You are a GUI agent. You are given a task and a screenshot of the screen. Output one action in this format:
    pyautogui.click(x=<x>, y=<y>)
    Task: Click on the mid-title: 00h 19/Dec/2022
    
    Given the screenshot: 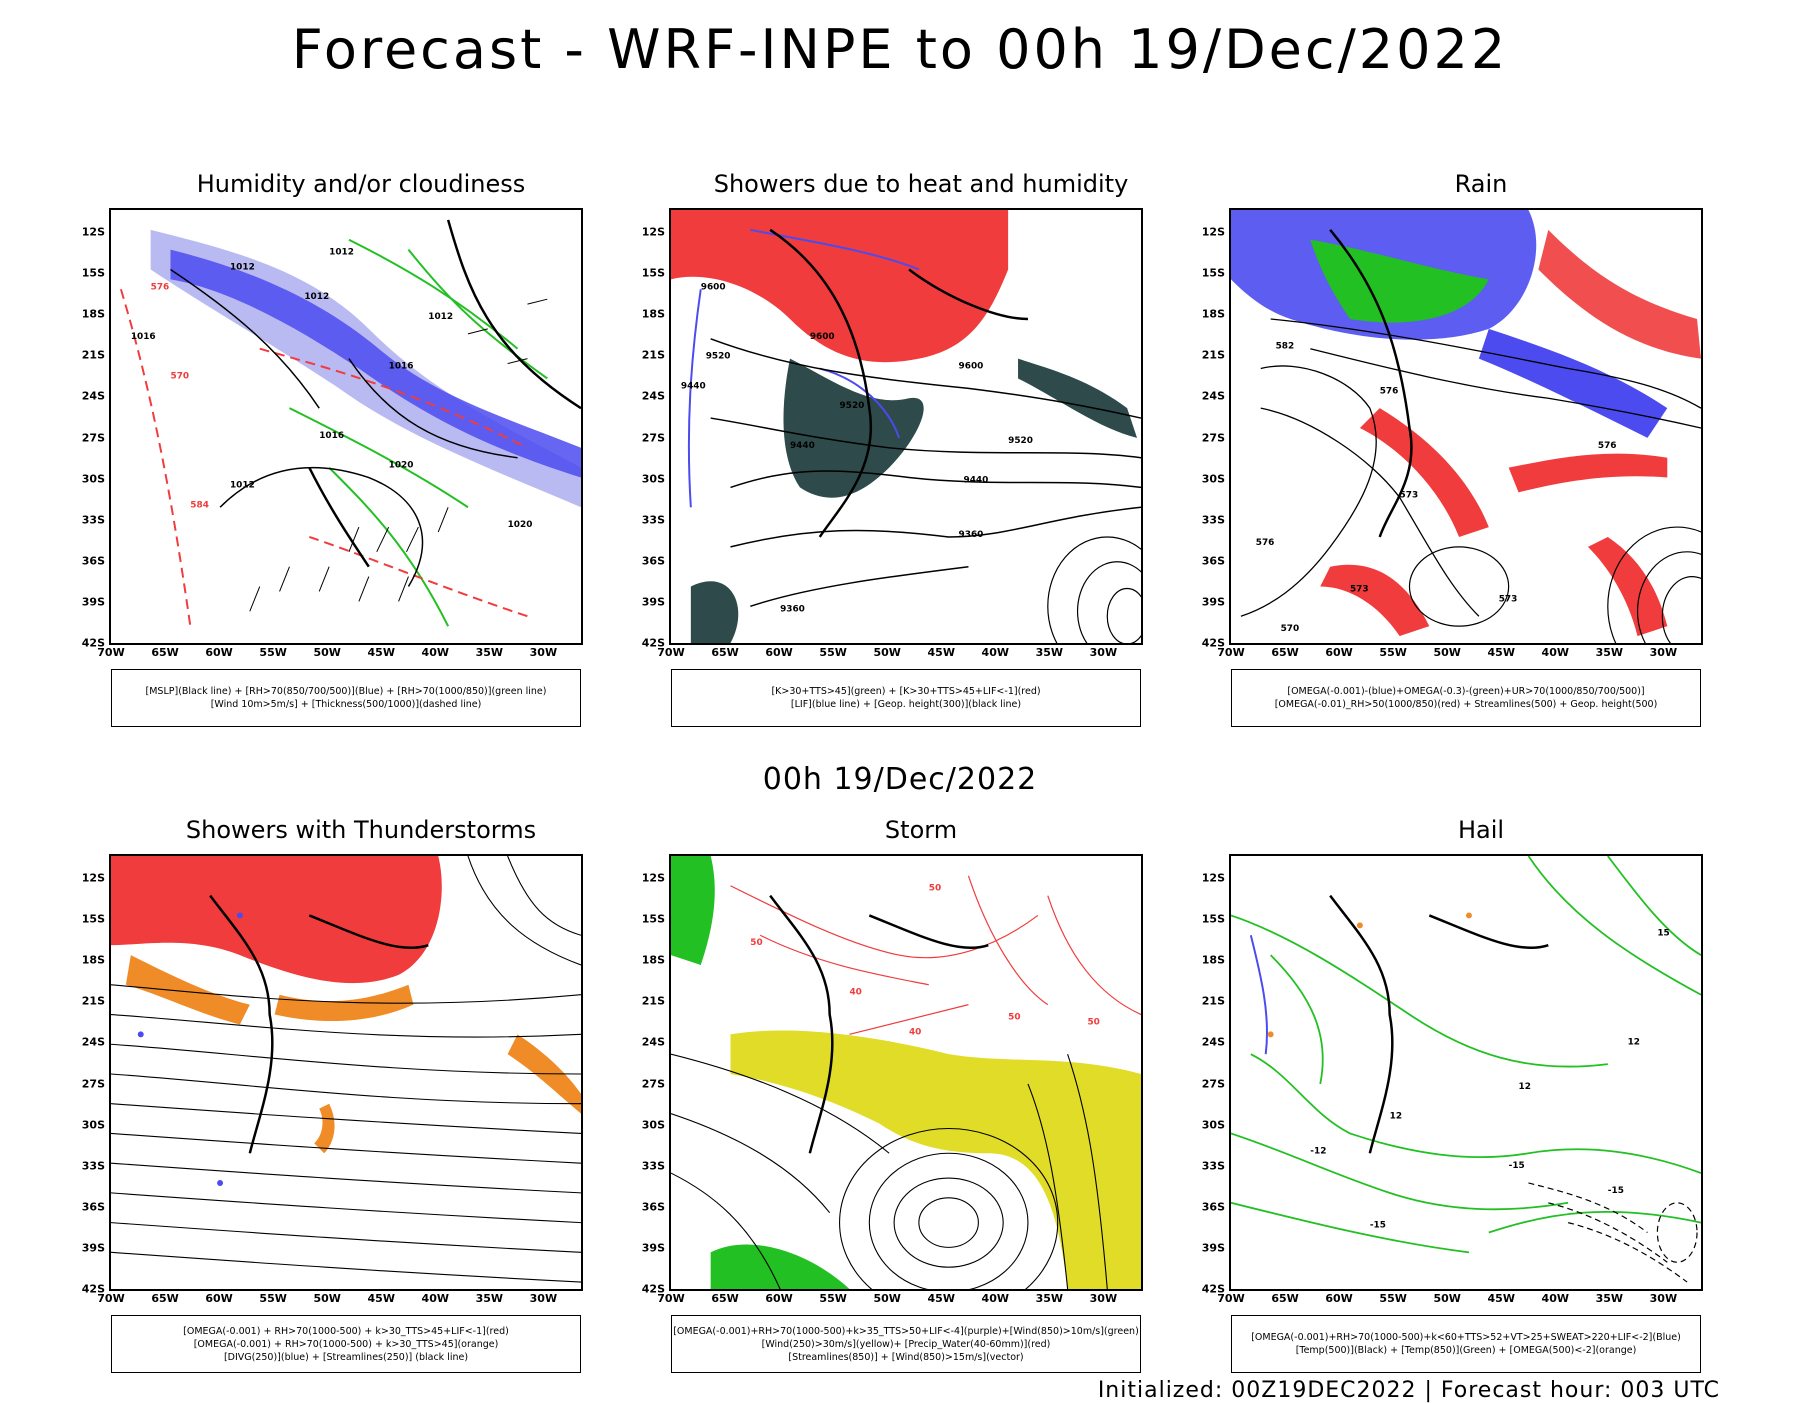 What is the action you would take?
    pyautogui.click(x=900, y=779)
    